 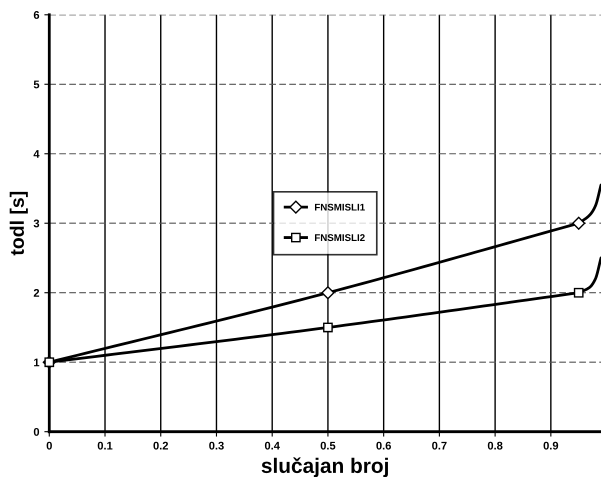 I want to click on x-tick-label: 0.9, so click(x=551, y=446).